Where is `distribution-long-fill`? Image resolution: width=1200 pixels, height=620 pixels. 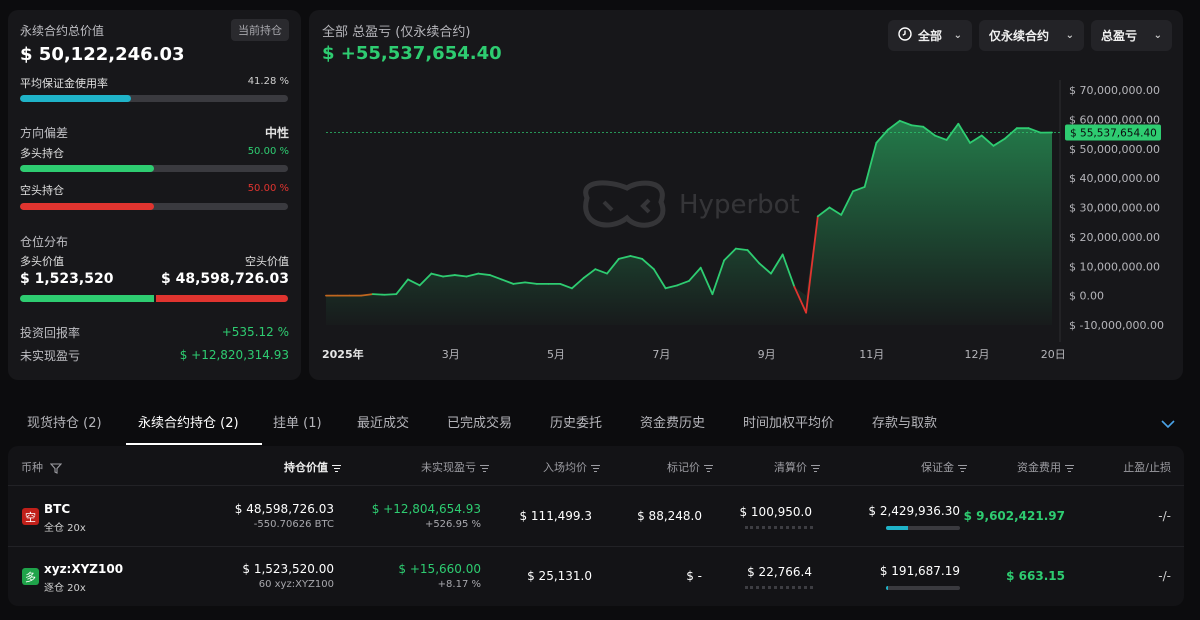
distribution-long-fill is located at coordinates (87, 298).